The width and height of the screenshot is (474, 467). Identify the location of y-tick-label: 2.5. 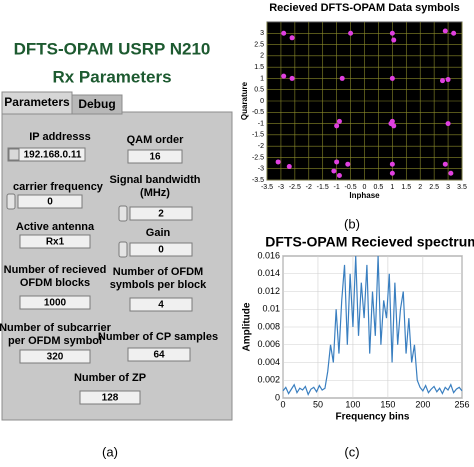
(259, 44).